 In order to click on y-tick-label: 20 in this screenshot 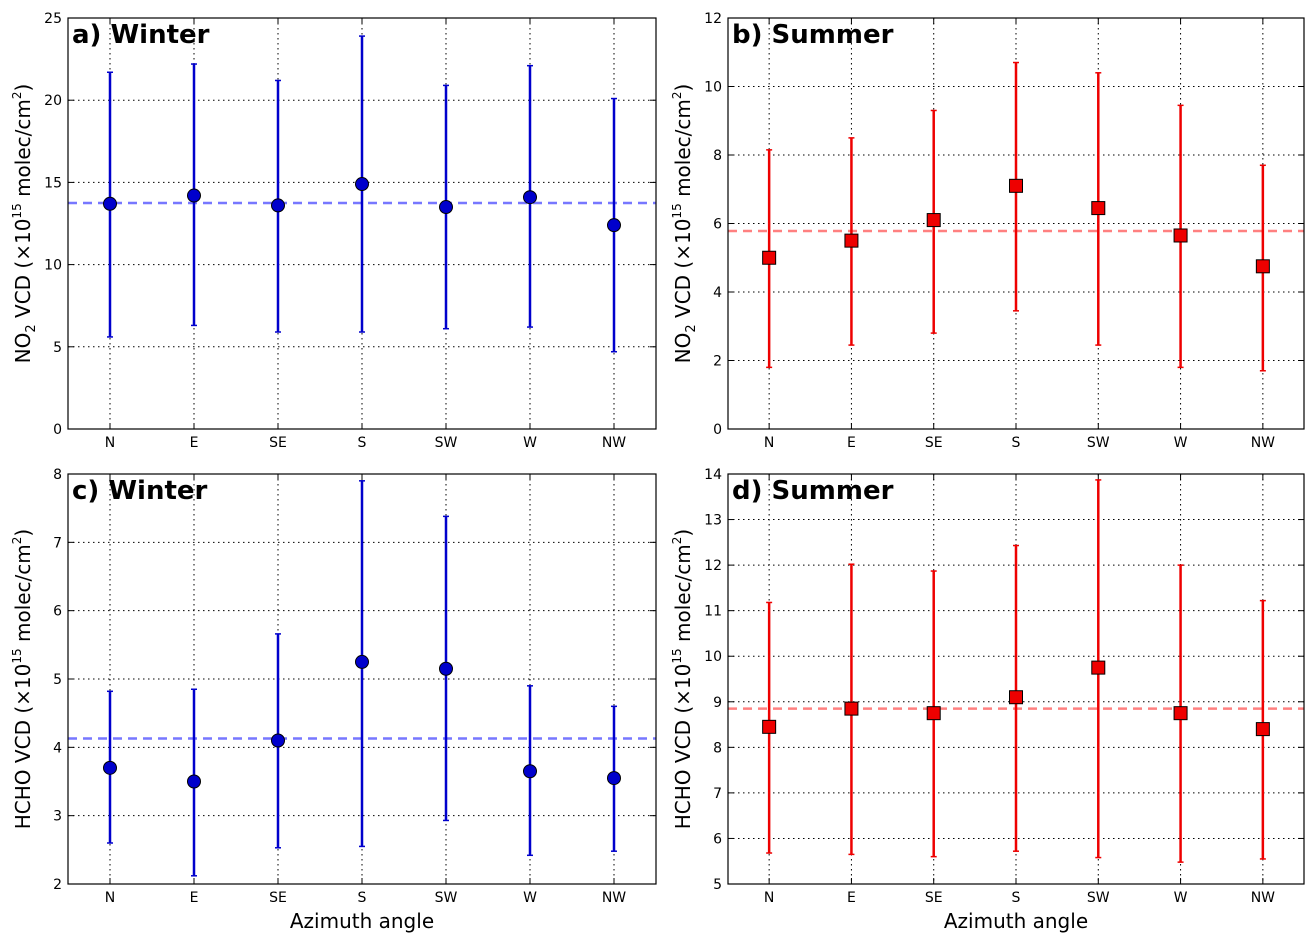, I will do `click(53, 101)`.